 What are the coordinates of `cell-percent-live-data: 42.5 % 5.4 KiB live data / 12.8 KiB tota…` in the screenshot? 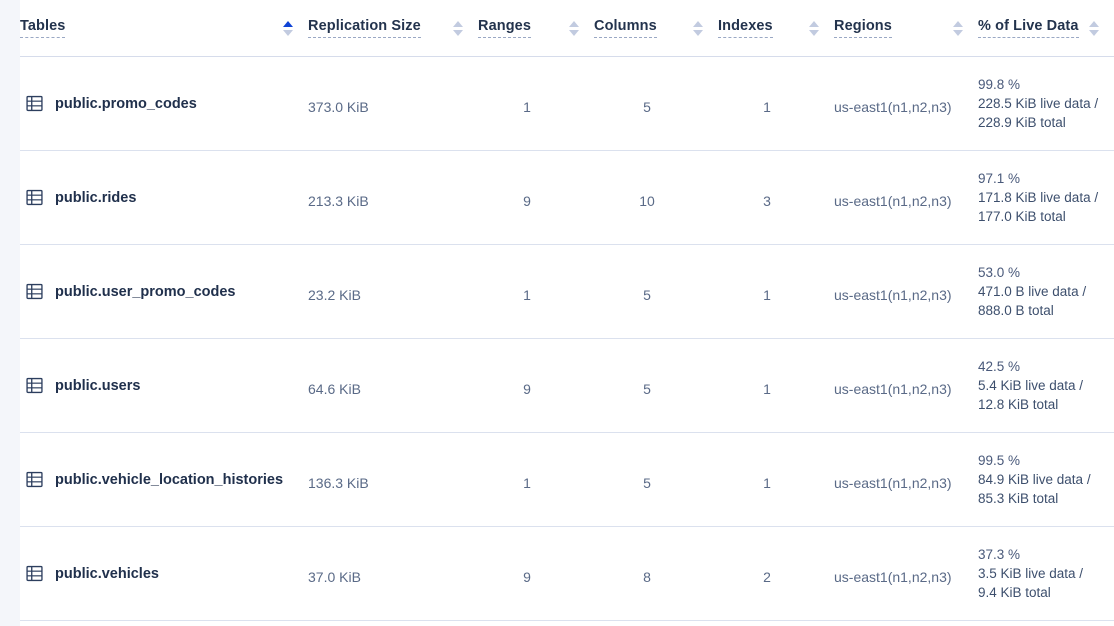 It's located at (1046, 385).